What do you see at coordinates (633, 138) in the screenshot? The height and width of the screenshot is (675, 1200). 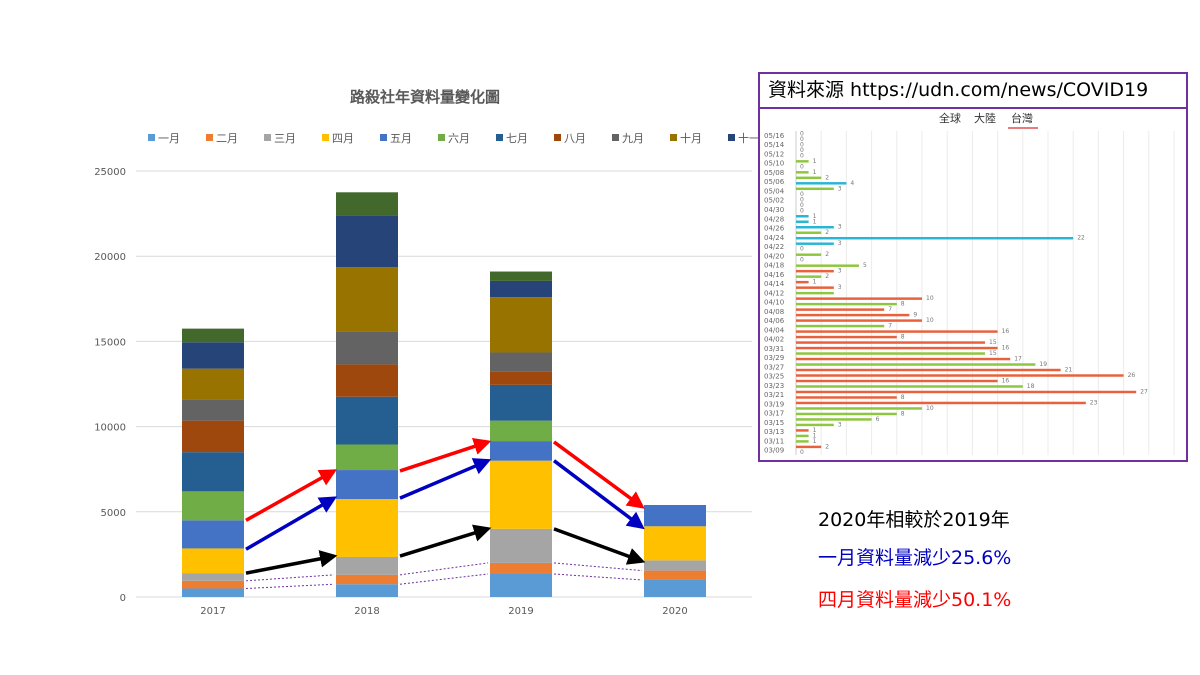 I see `legend-entry: 九月` at bounding box center [633, 138].